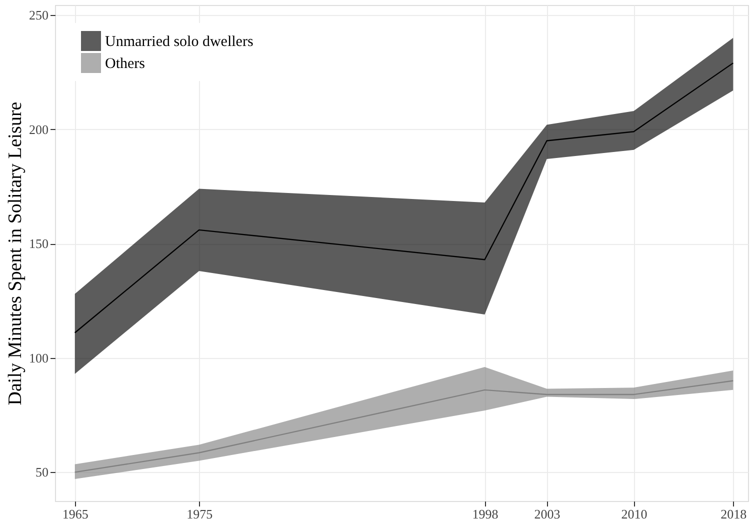 This screenshot has height=526, width=753. I want to click on y-tick-label: 100, so click(38, 358).